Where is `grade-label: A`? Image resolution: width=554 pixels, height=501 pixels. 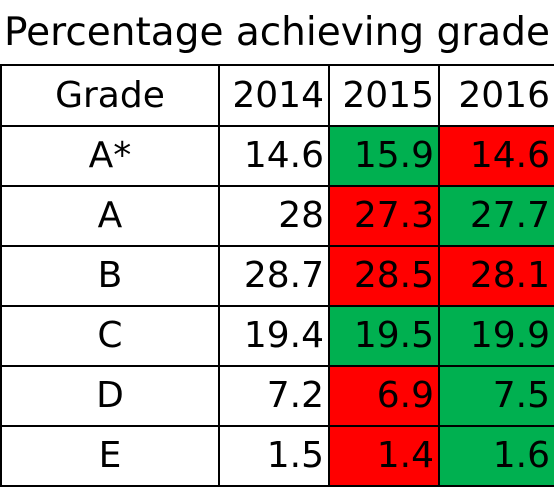
grade-label: A is located at coordinates (110, 216).